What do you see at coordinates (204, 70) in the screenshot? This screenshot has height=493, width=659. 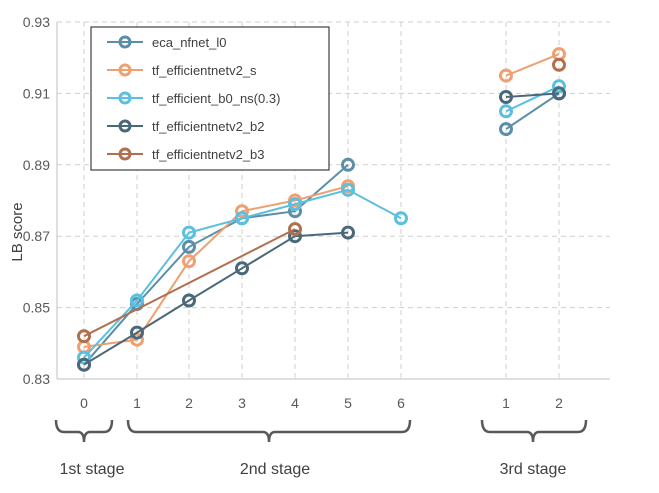 I see `legend-label: tf_efficientnetv2_s` at bounding box center [204, 70].